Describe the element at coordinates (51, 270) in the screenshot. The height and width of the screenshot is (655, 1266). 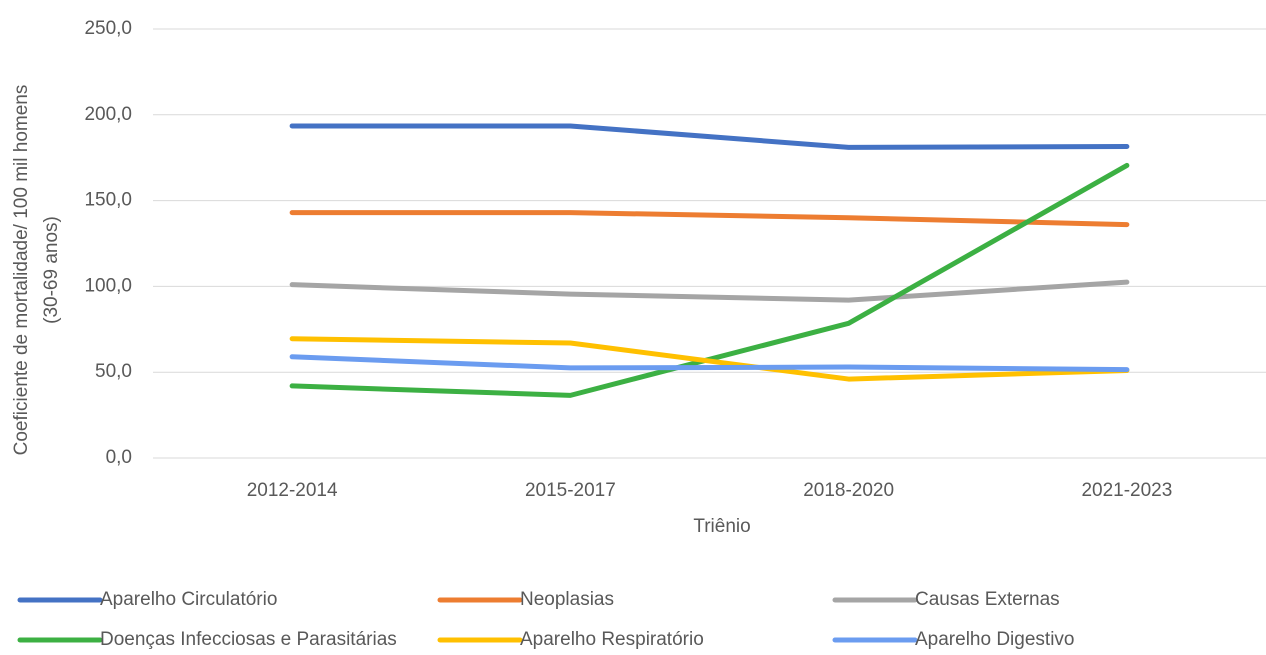
I see `y-axis-label: (30-69 anos)` at that location.